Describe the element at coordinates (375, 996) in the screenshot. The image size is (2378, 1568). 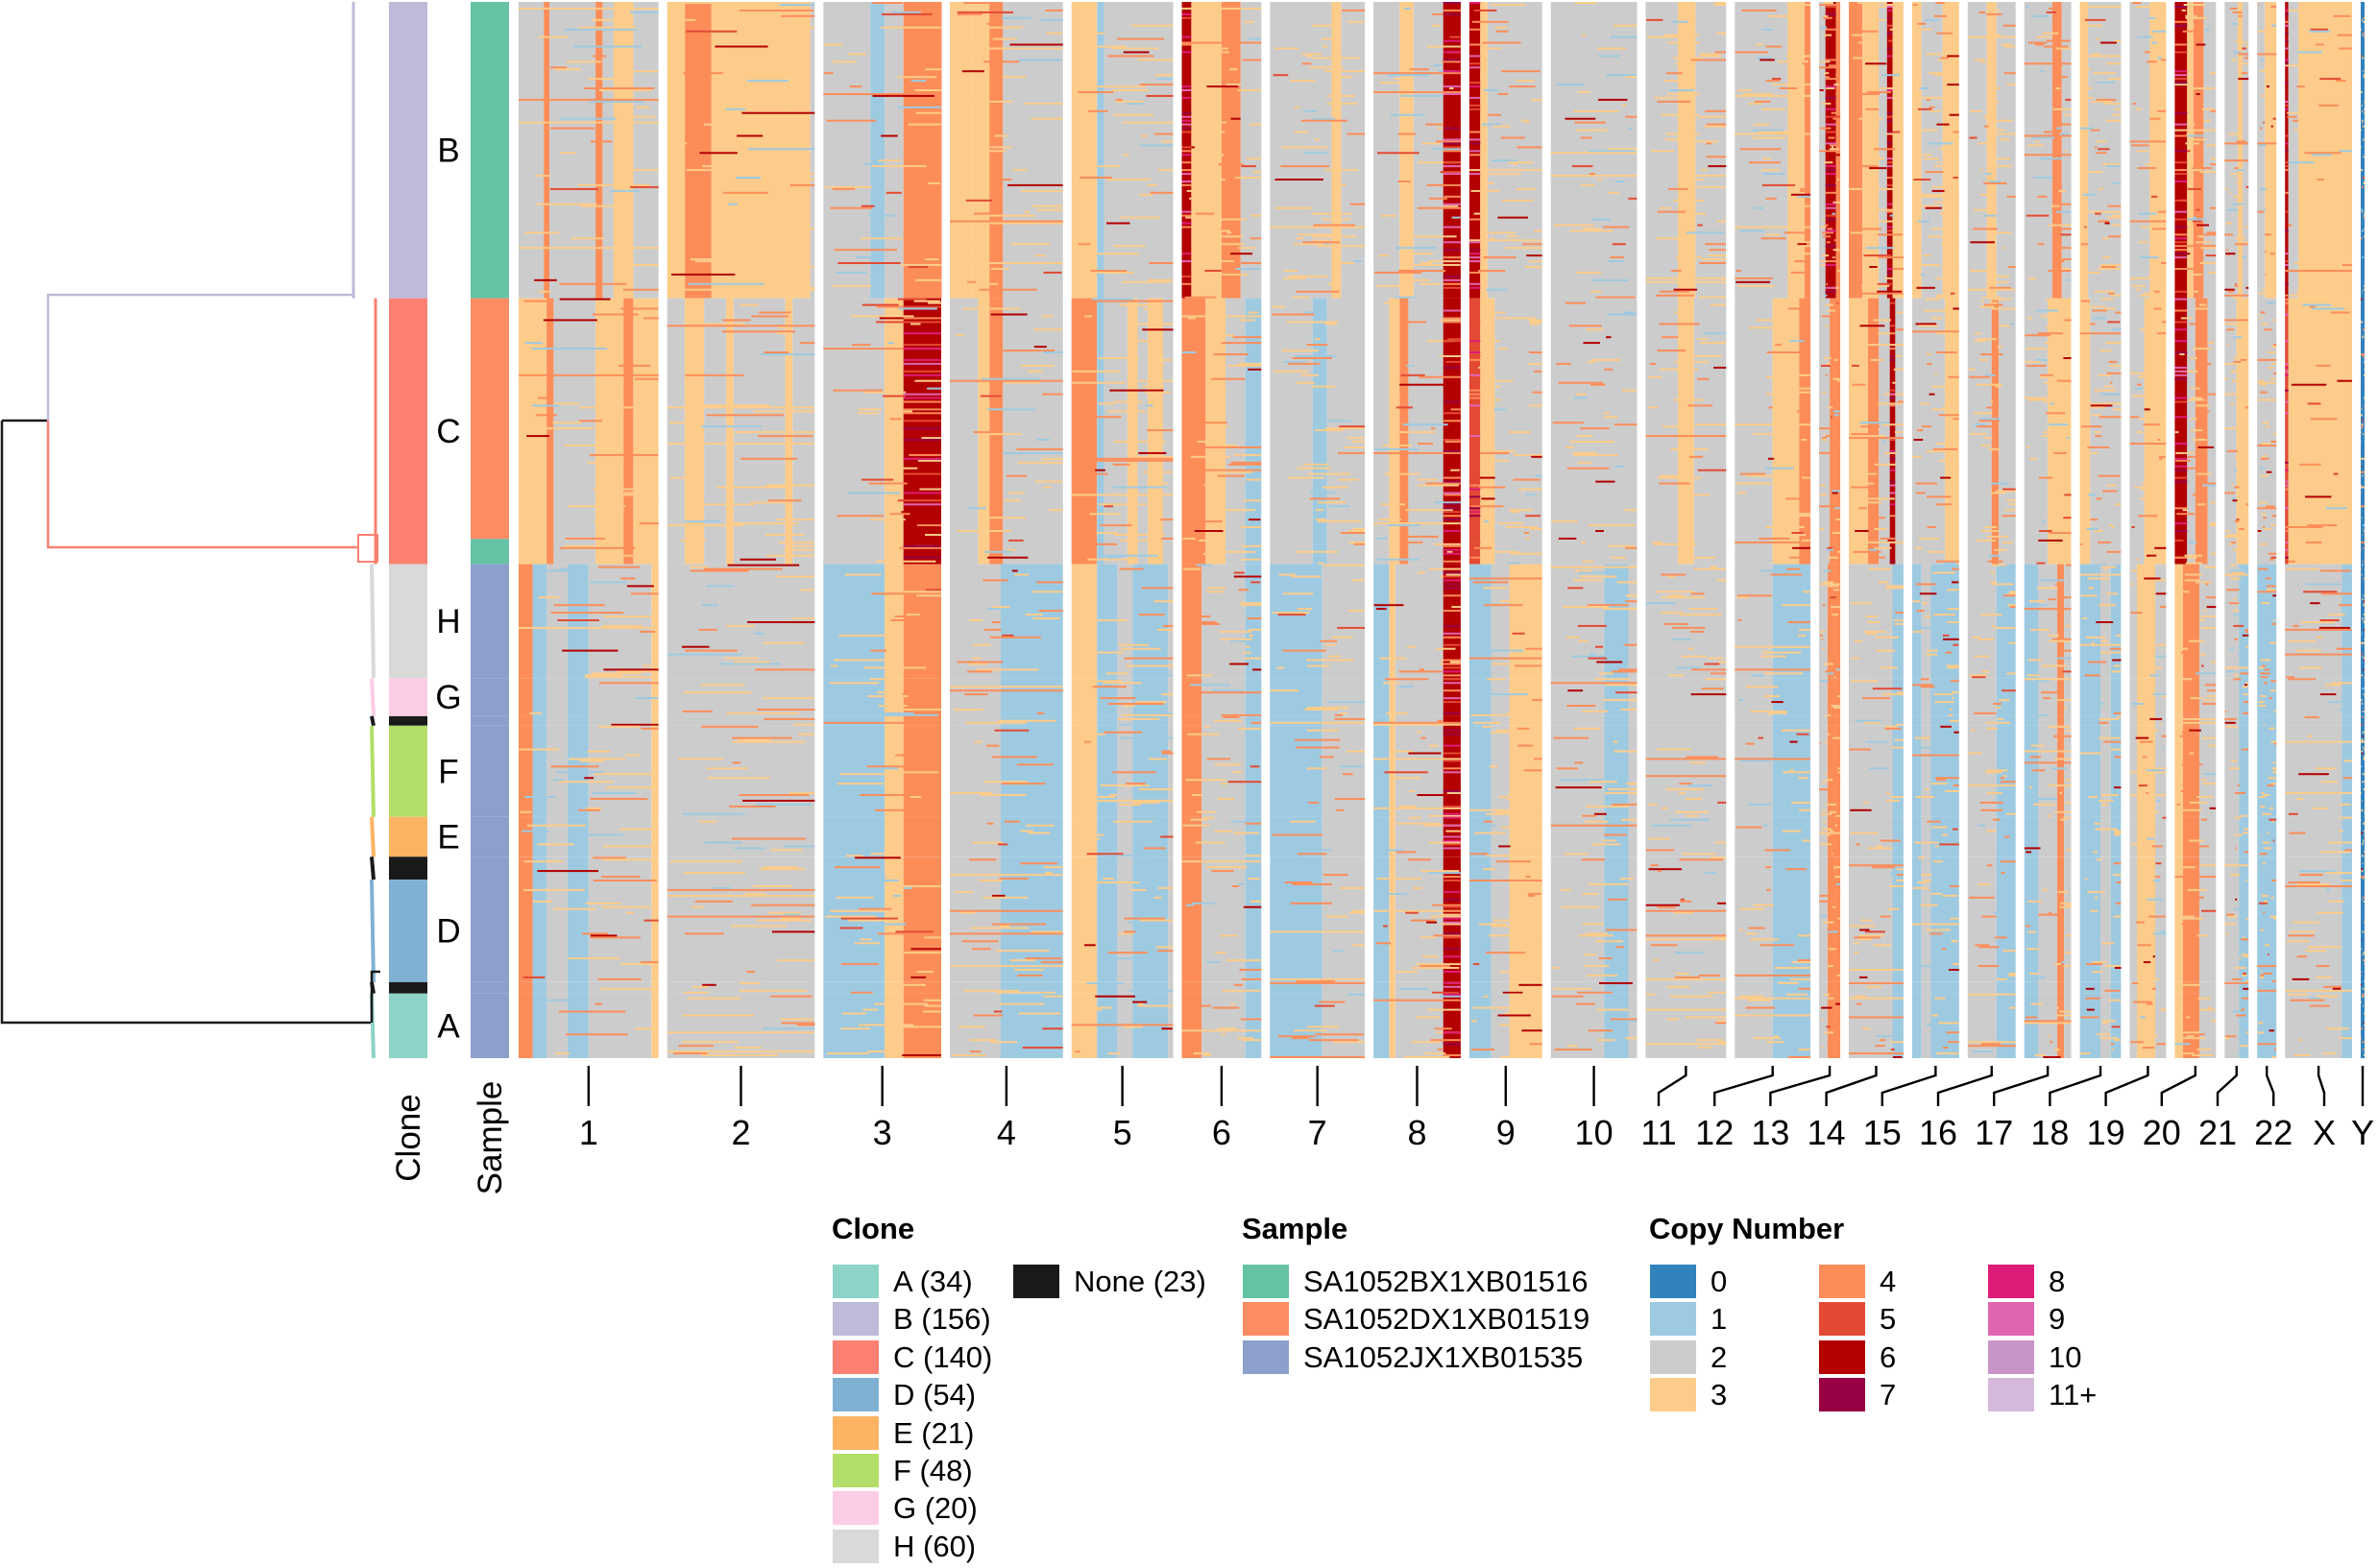
I see `tree-branch-rest` at that location.